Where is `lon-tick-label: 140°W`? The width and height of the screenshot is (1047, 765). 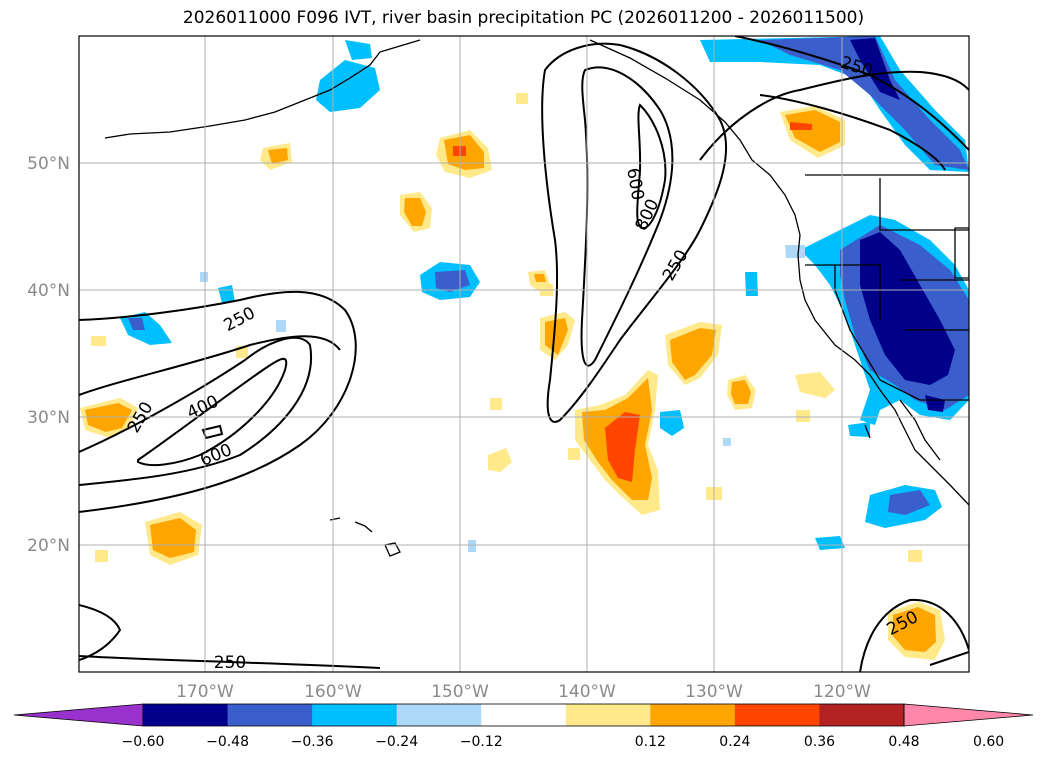 lon-tick-label: 140°W is located at coordinates (587, 692).